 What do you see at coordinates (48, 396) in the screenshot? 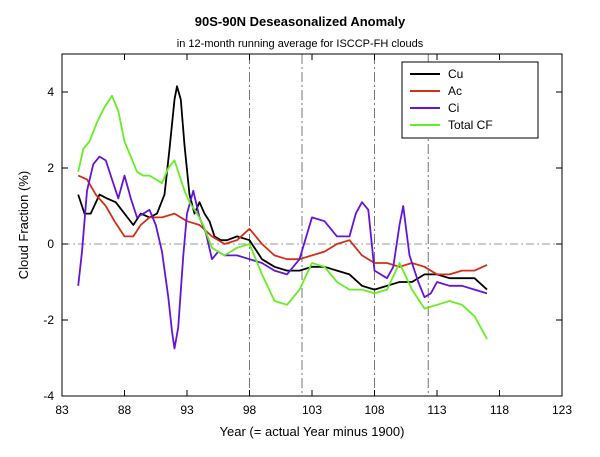
I see `y-tick-label: -4` at bounding box center [48, 396].